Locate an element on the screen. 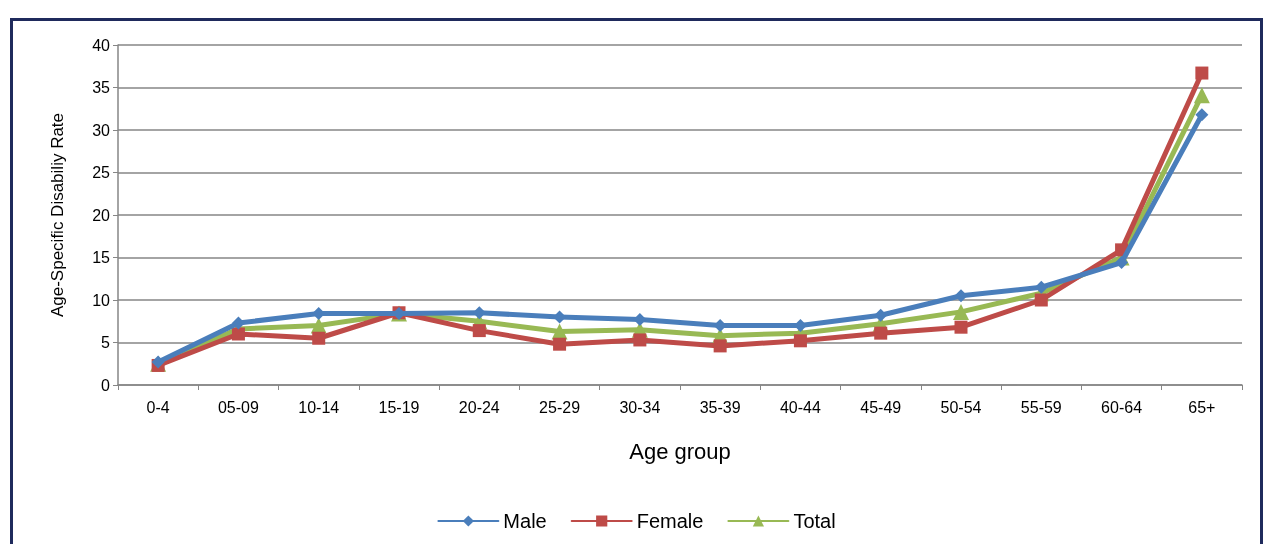 This screenshot has width=1273, height=544. y-axis-title: Age-Specific Disabiliy Rate is located at coordinates (57, 215).